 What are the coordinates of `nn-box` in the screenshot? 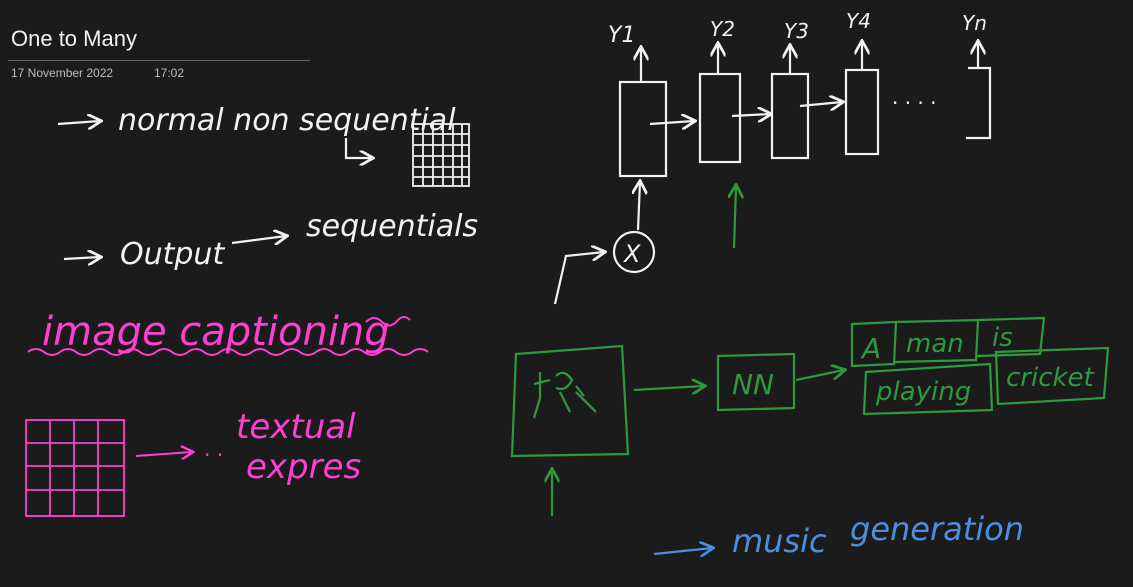 It's located at (756, 382).